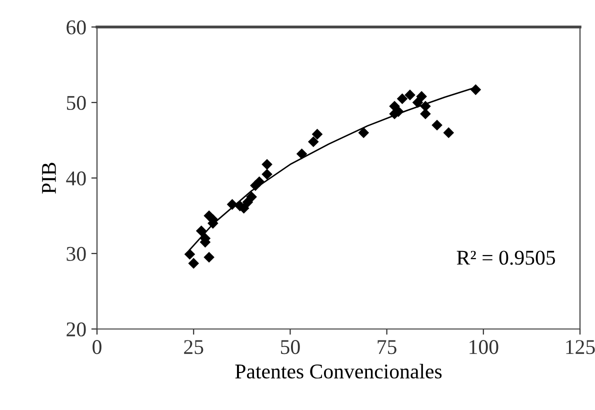 This screenshot has height=410, width=595. I want to click on y-axis-title: PIB, so click(49, 178).